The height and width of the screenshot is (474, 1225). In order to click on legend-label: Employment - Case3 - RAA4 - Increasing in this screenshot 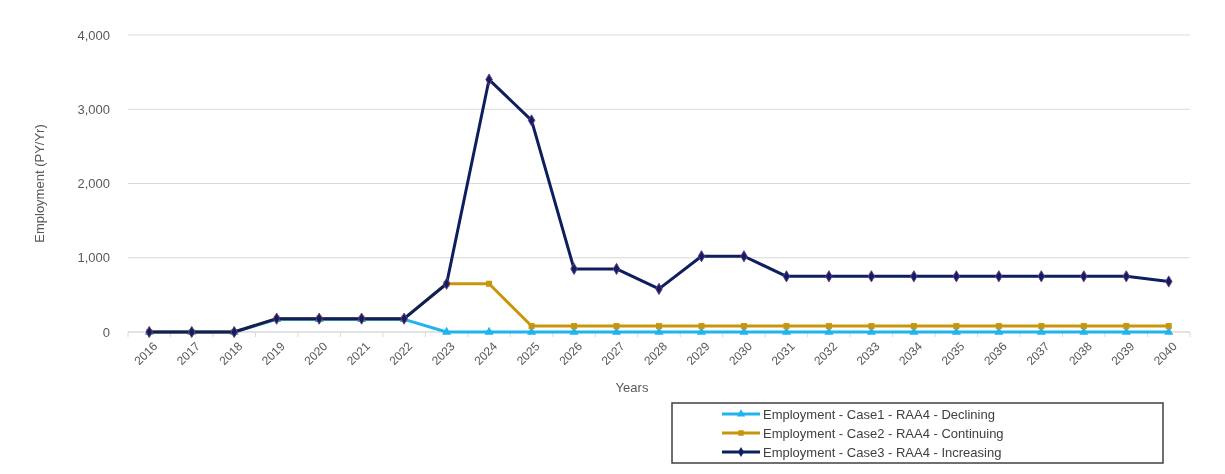, I will do `click(882, 452)`.